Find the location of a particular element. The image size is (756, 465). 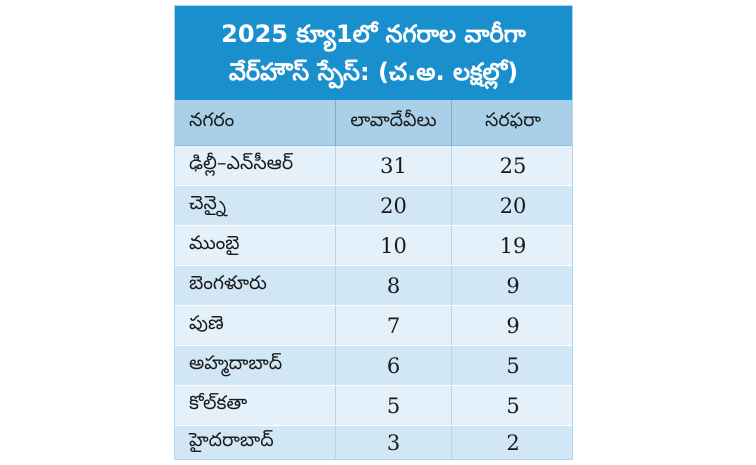

city-cell: ముంబై is located at coordinates (214, 243).